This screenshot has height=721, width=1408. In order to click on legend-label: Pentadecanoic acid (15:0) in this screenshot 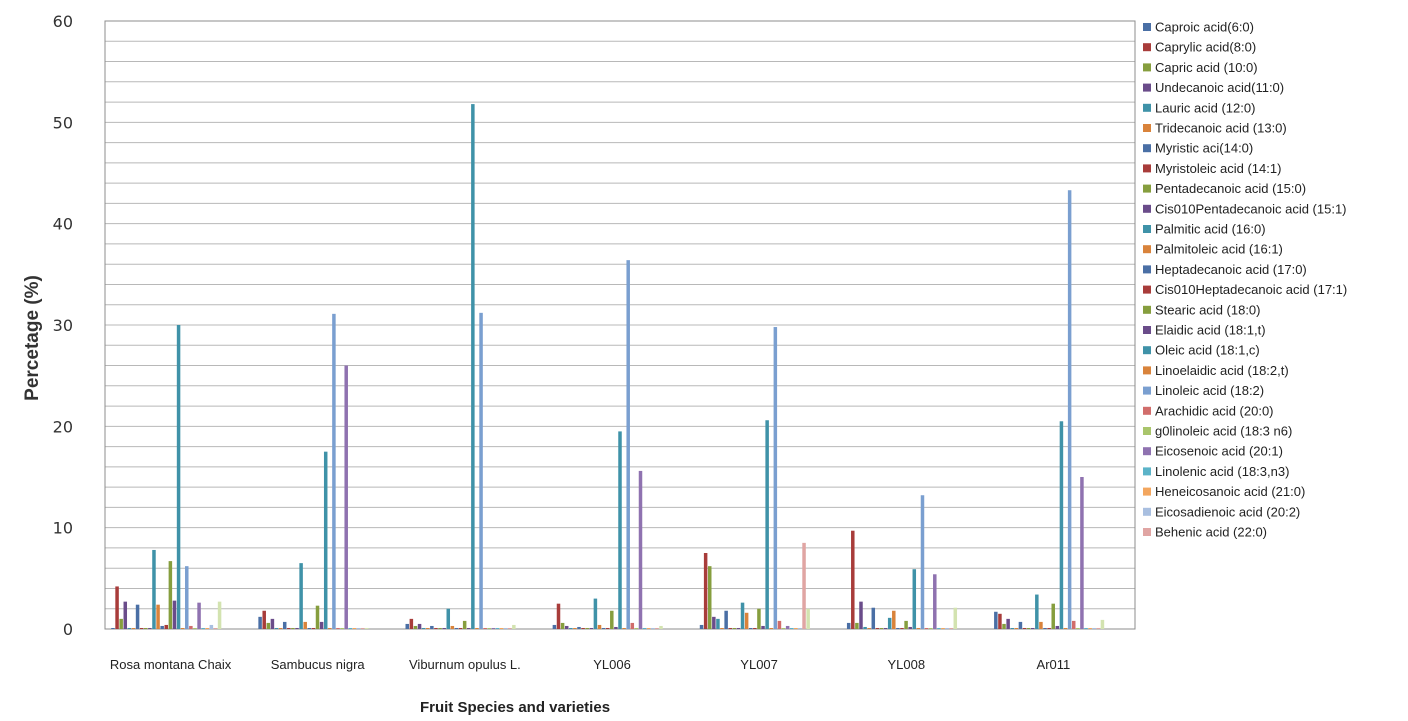, I will do `click(1230, 188)`.